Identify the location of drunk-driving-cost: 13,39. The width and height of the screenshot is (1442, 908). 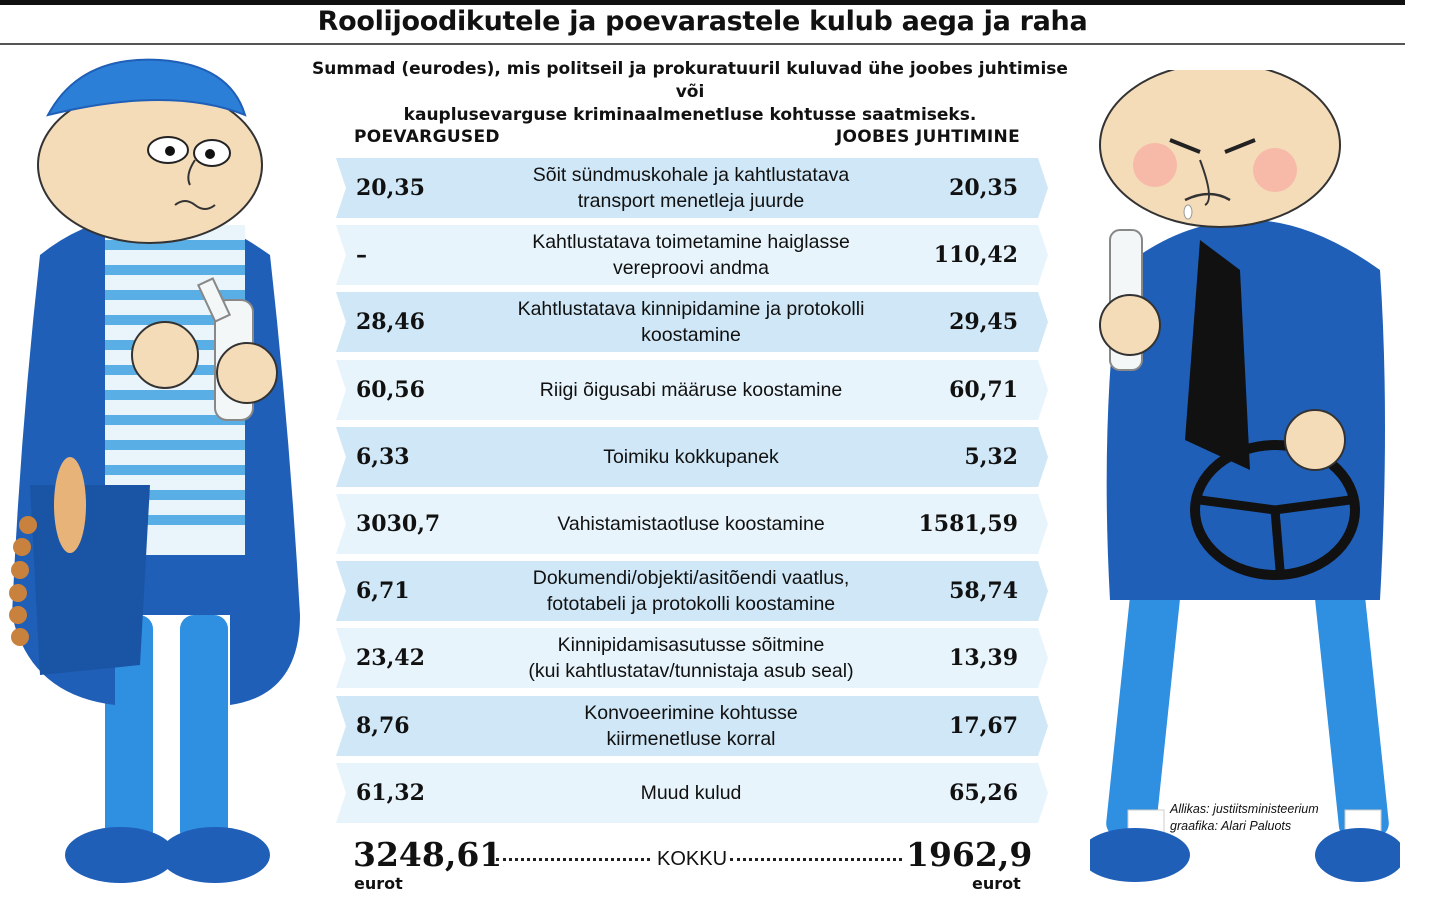
(983, 658).